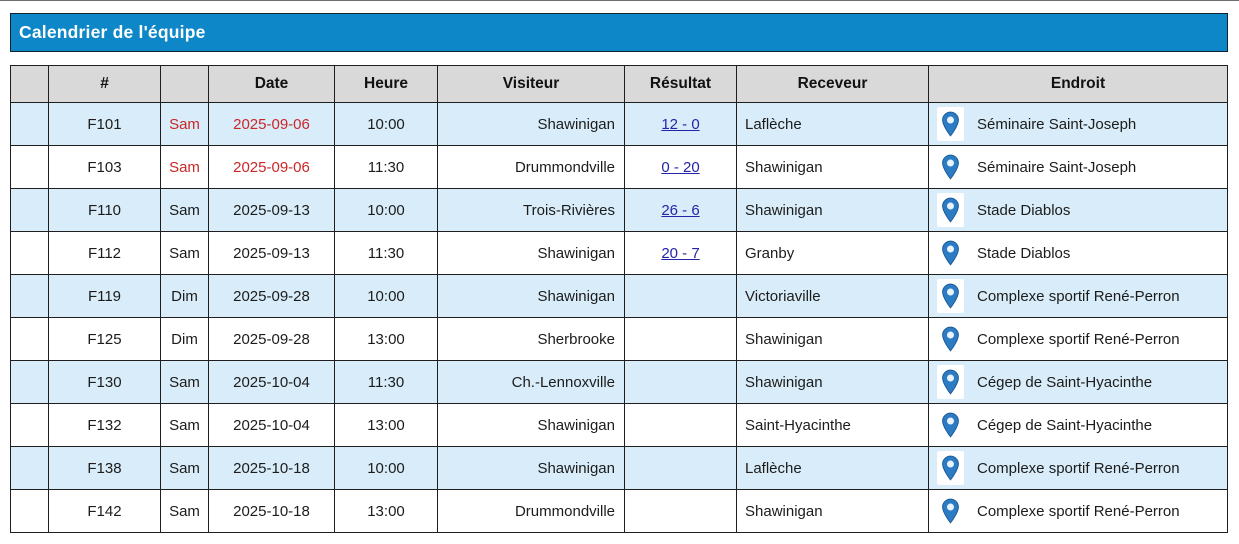 This screenshot has height=544, width=1239. I want to click on date-cell: 2025-10-18, so click(271, 468).